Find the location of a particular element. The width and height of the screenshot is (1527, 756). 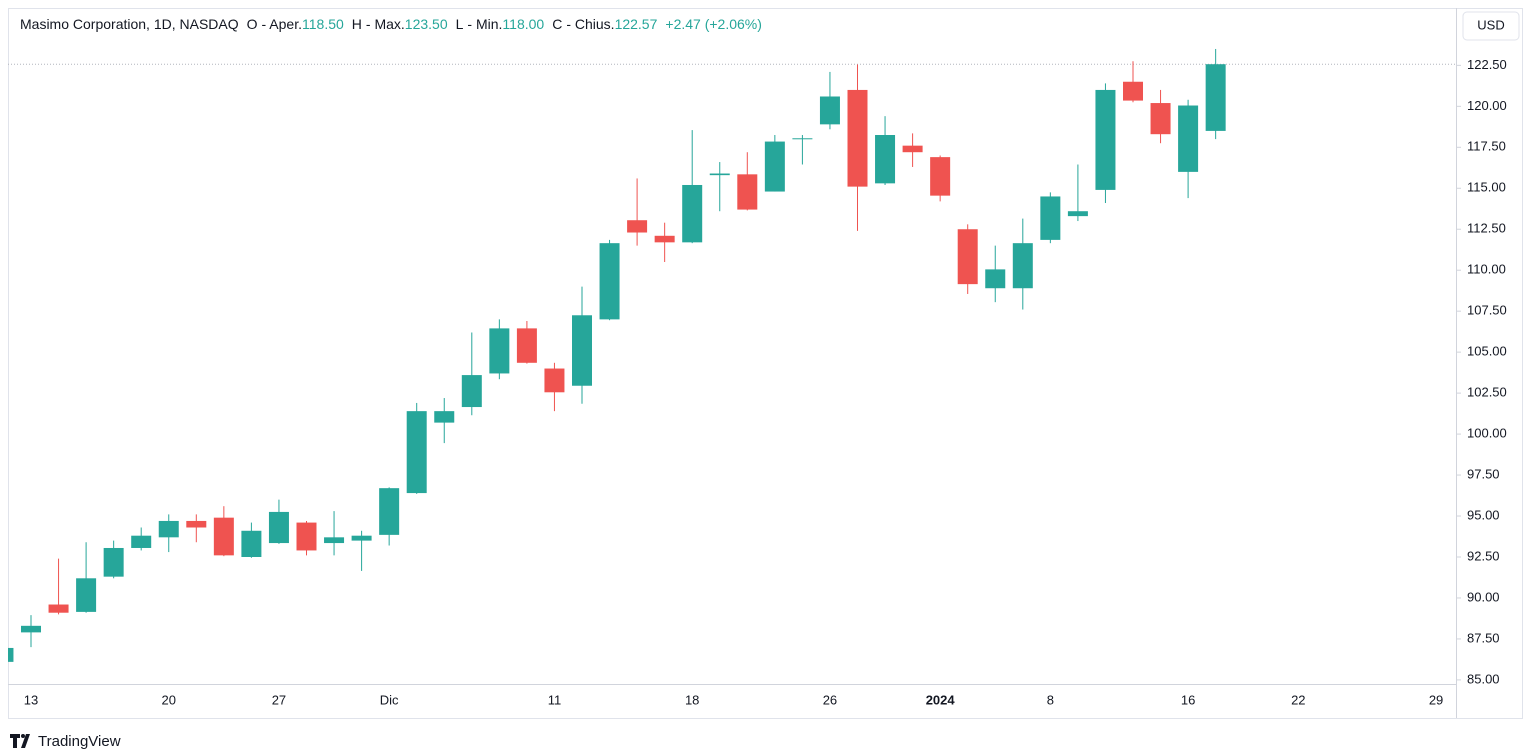

brand: TradingView is located at coordinates (79, 741).